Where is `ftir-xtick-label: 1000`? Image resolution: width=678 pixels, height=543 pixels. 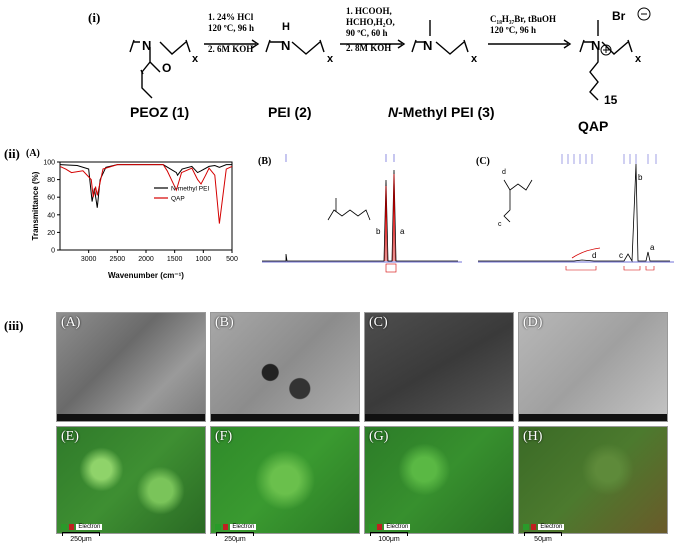
ftir-xtick-label: 1000 is located at coordinates (204, 259).